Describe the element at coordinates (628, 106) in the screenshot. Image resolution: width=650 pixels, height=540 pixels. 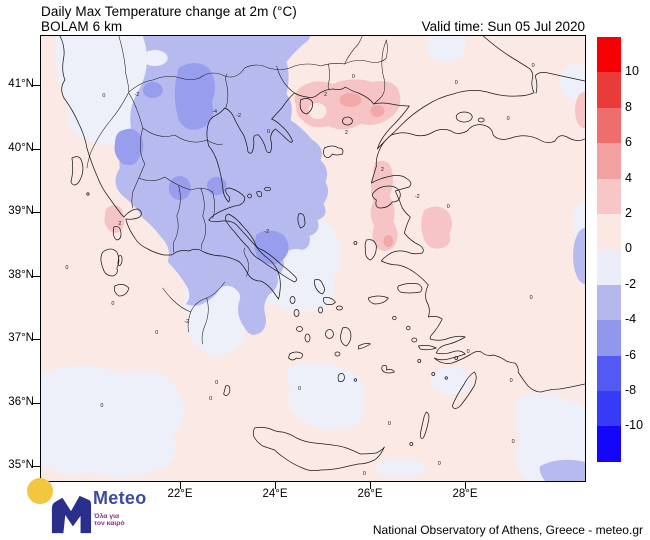
I see `colorbar-tick-label: 8` at that location.